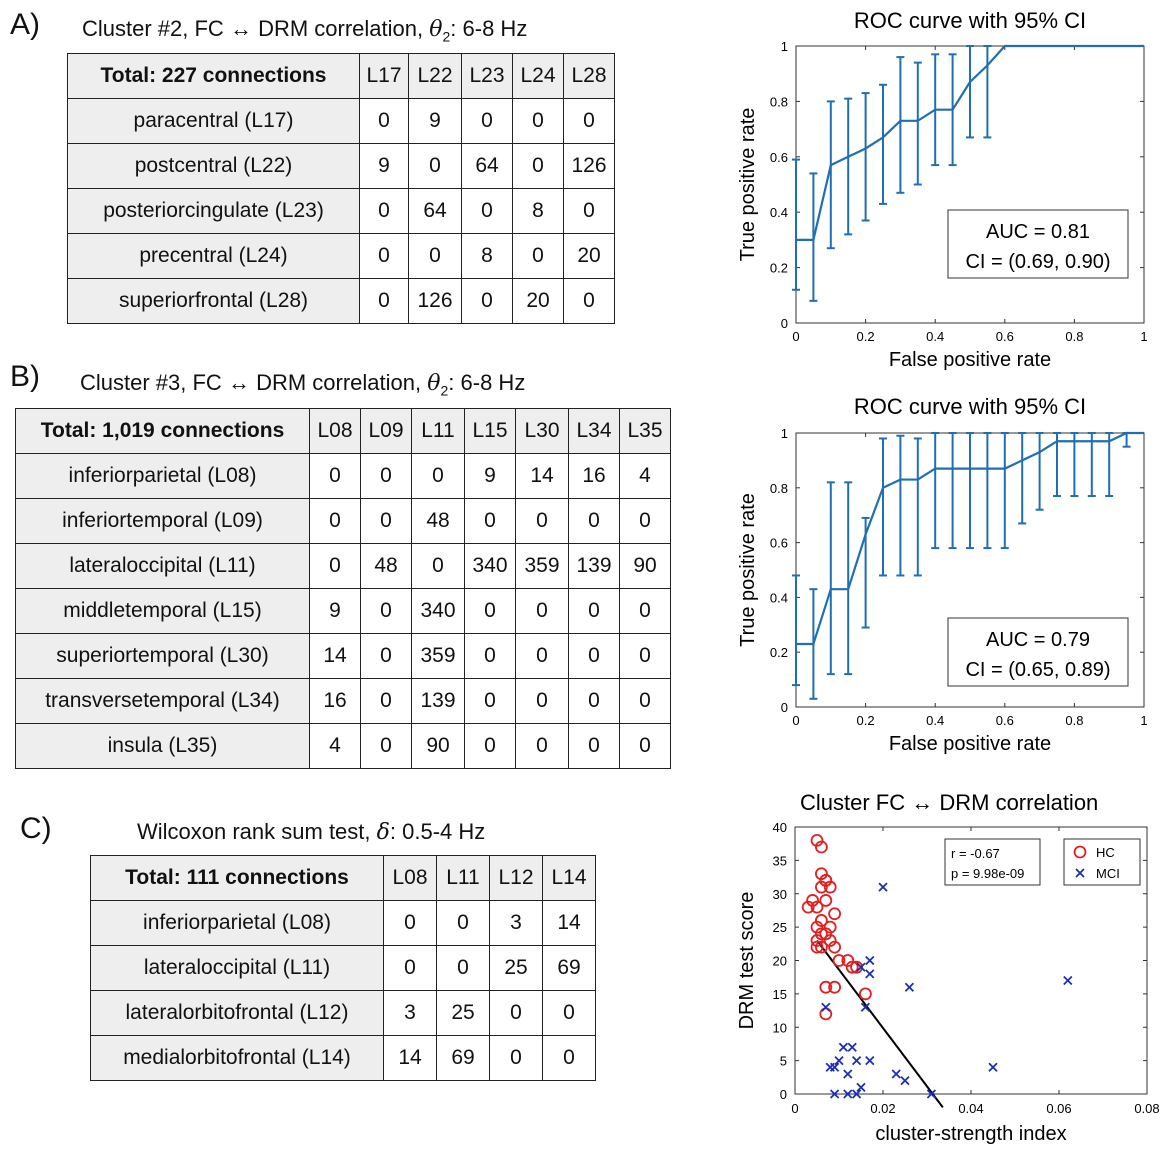  Describe the element at coordinates (784, 433) in the screenshot. I see `y-tick-label: 1` at that location.